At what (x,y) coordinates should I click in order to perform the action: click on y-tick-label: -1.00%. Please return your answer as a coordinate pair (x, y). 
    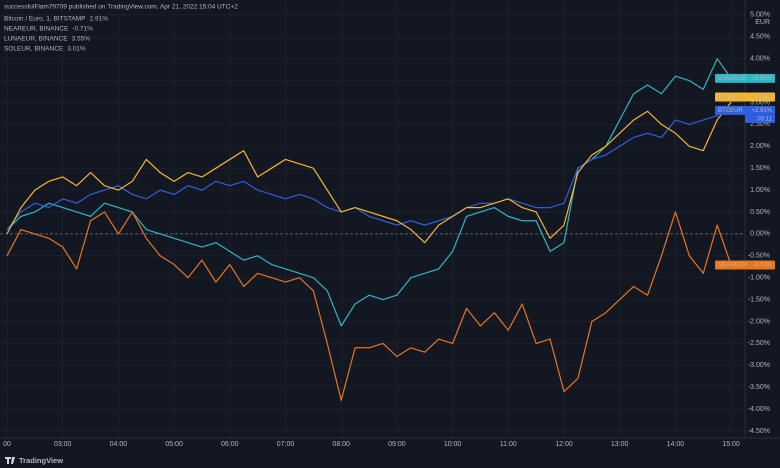
    Looking at the image, I should click on (759, 278).